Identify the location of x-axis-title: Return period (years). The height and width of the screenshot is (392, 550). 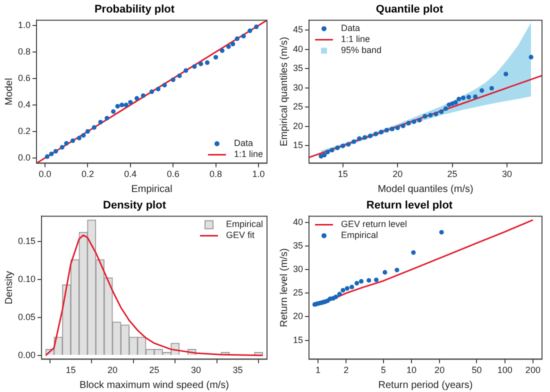
(425, 385).